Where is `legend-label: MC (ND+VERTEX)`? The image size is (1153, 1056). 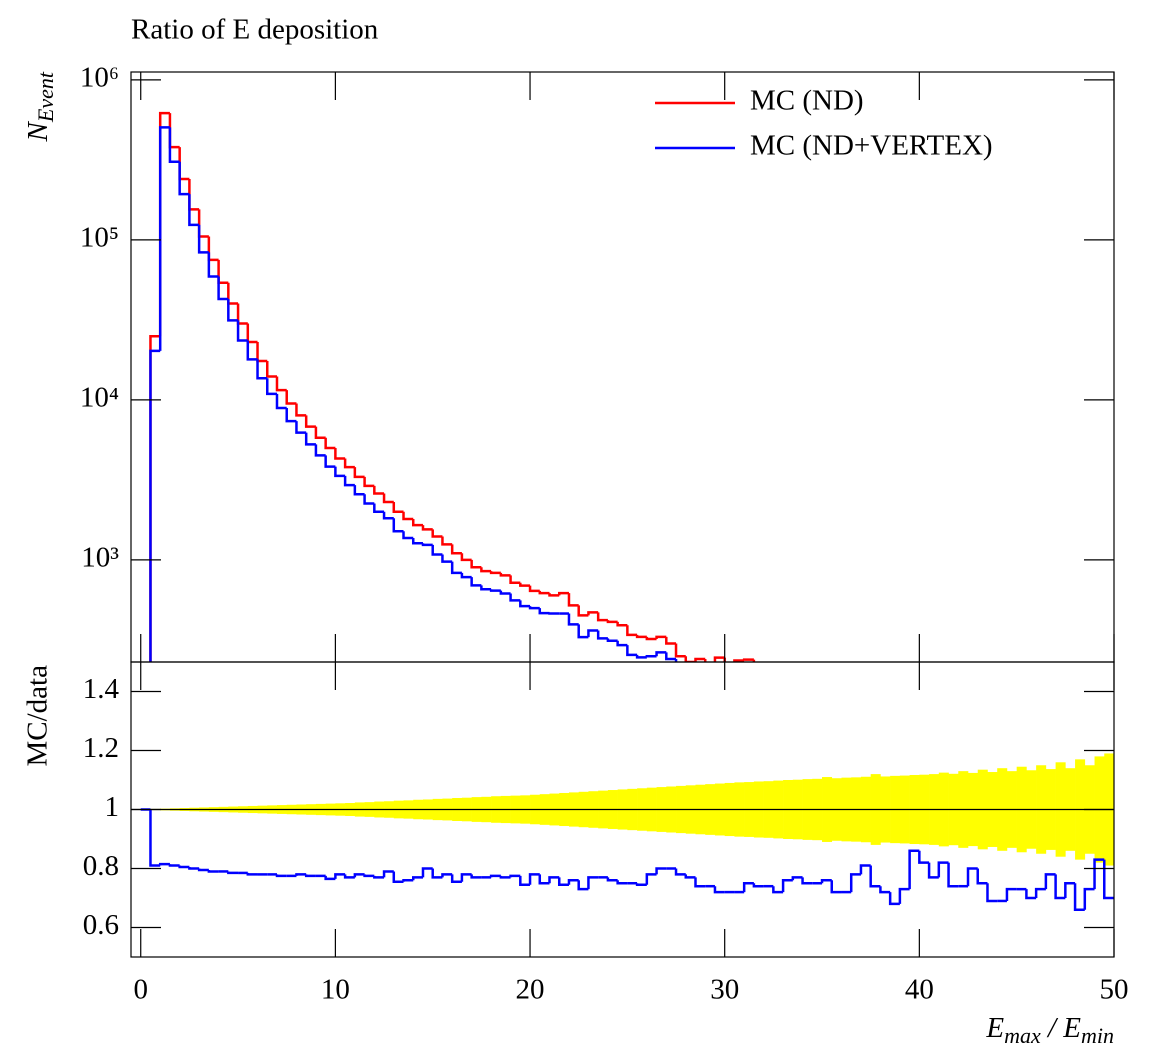 legend-label: MC (ND+VERTEX) is located at coordinates (871, 146).